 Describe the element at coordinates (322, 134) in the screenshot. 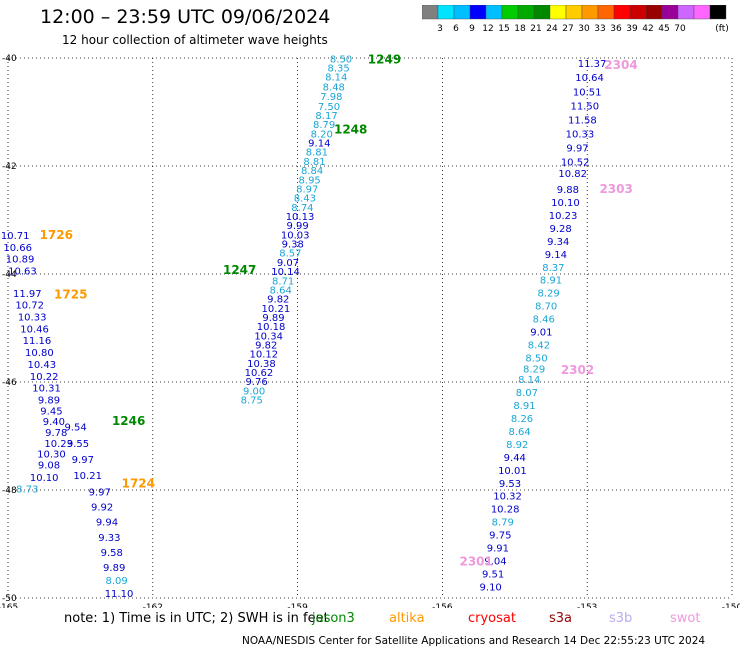

I see `wave-height-value: 8.20` at that location.